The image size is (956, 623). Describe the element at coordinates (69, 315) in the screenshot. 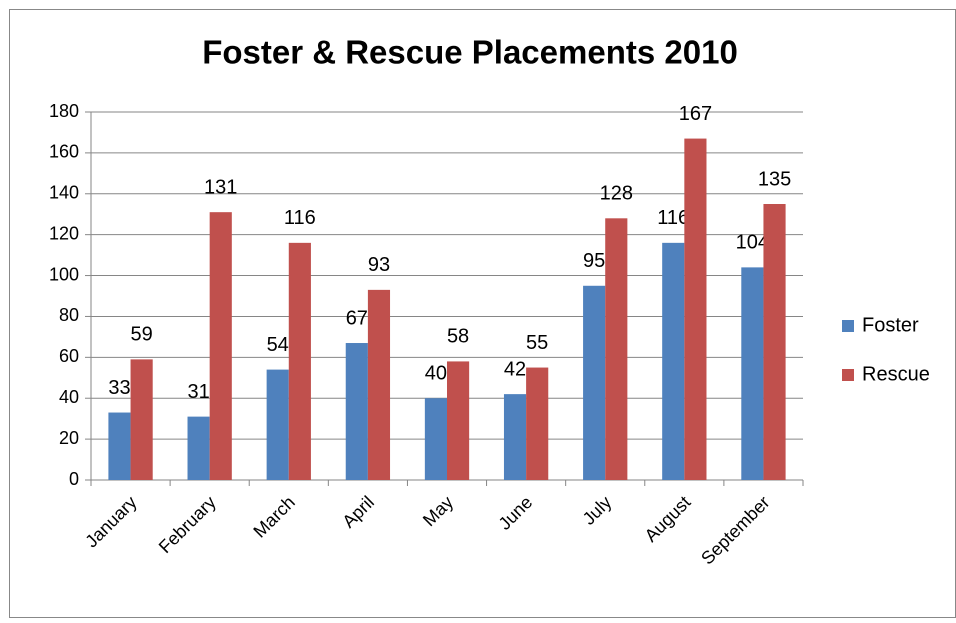

I see `y-tick-label: 80` at that location.